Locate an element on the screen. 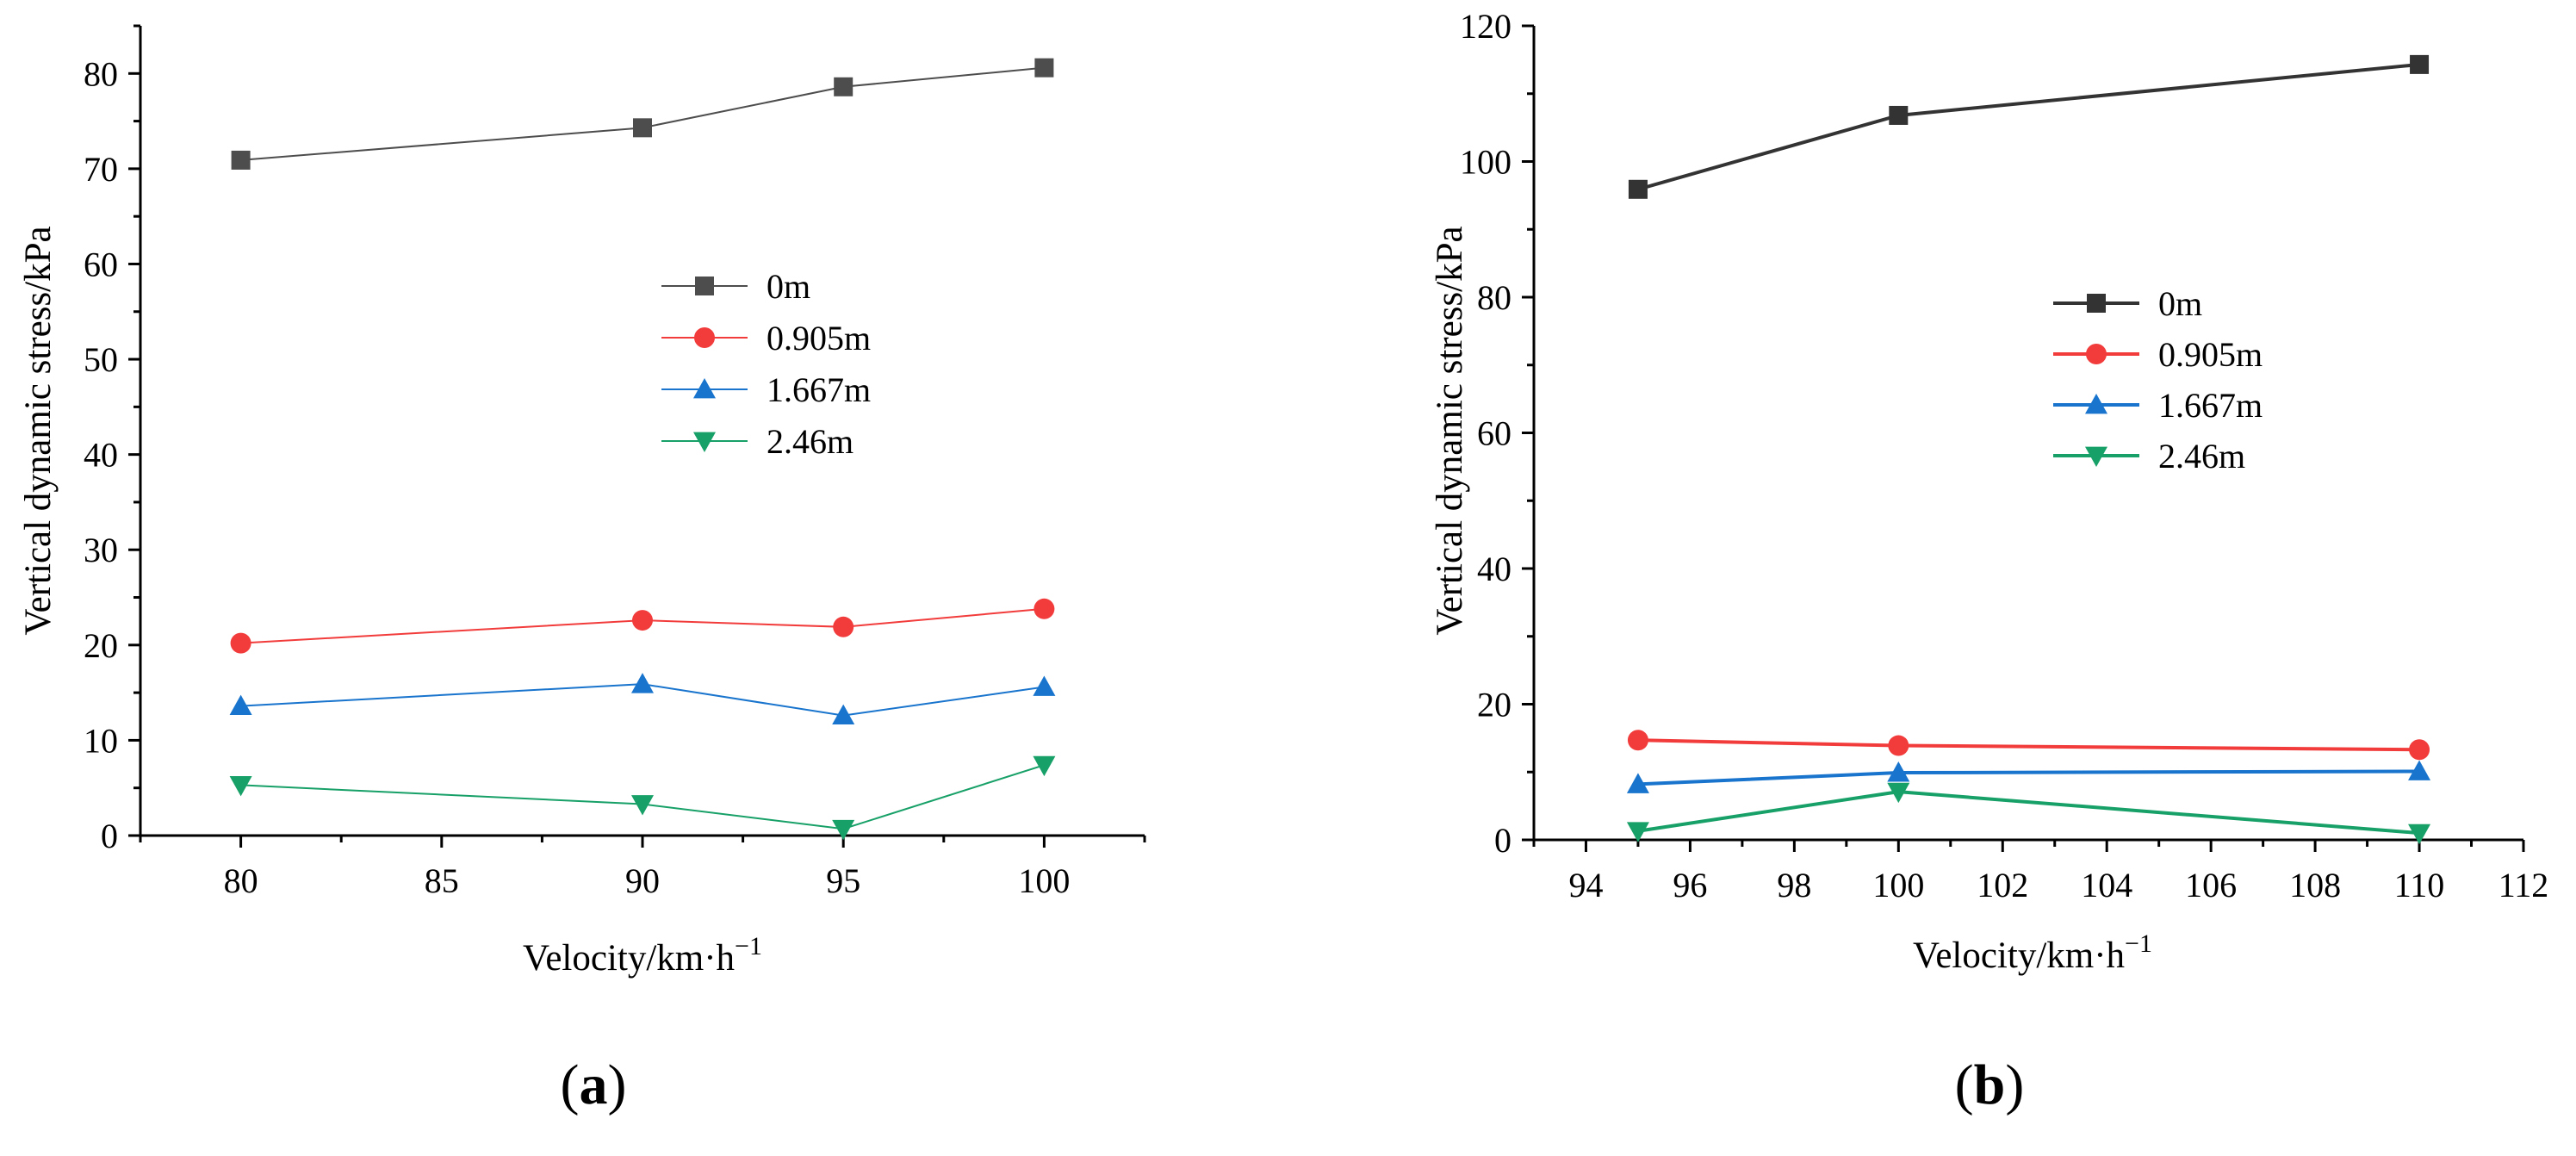 This screenshot has height=1156, width=2576. y-tick-label: 10 is located at coordinates (101, 740).